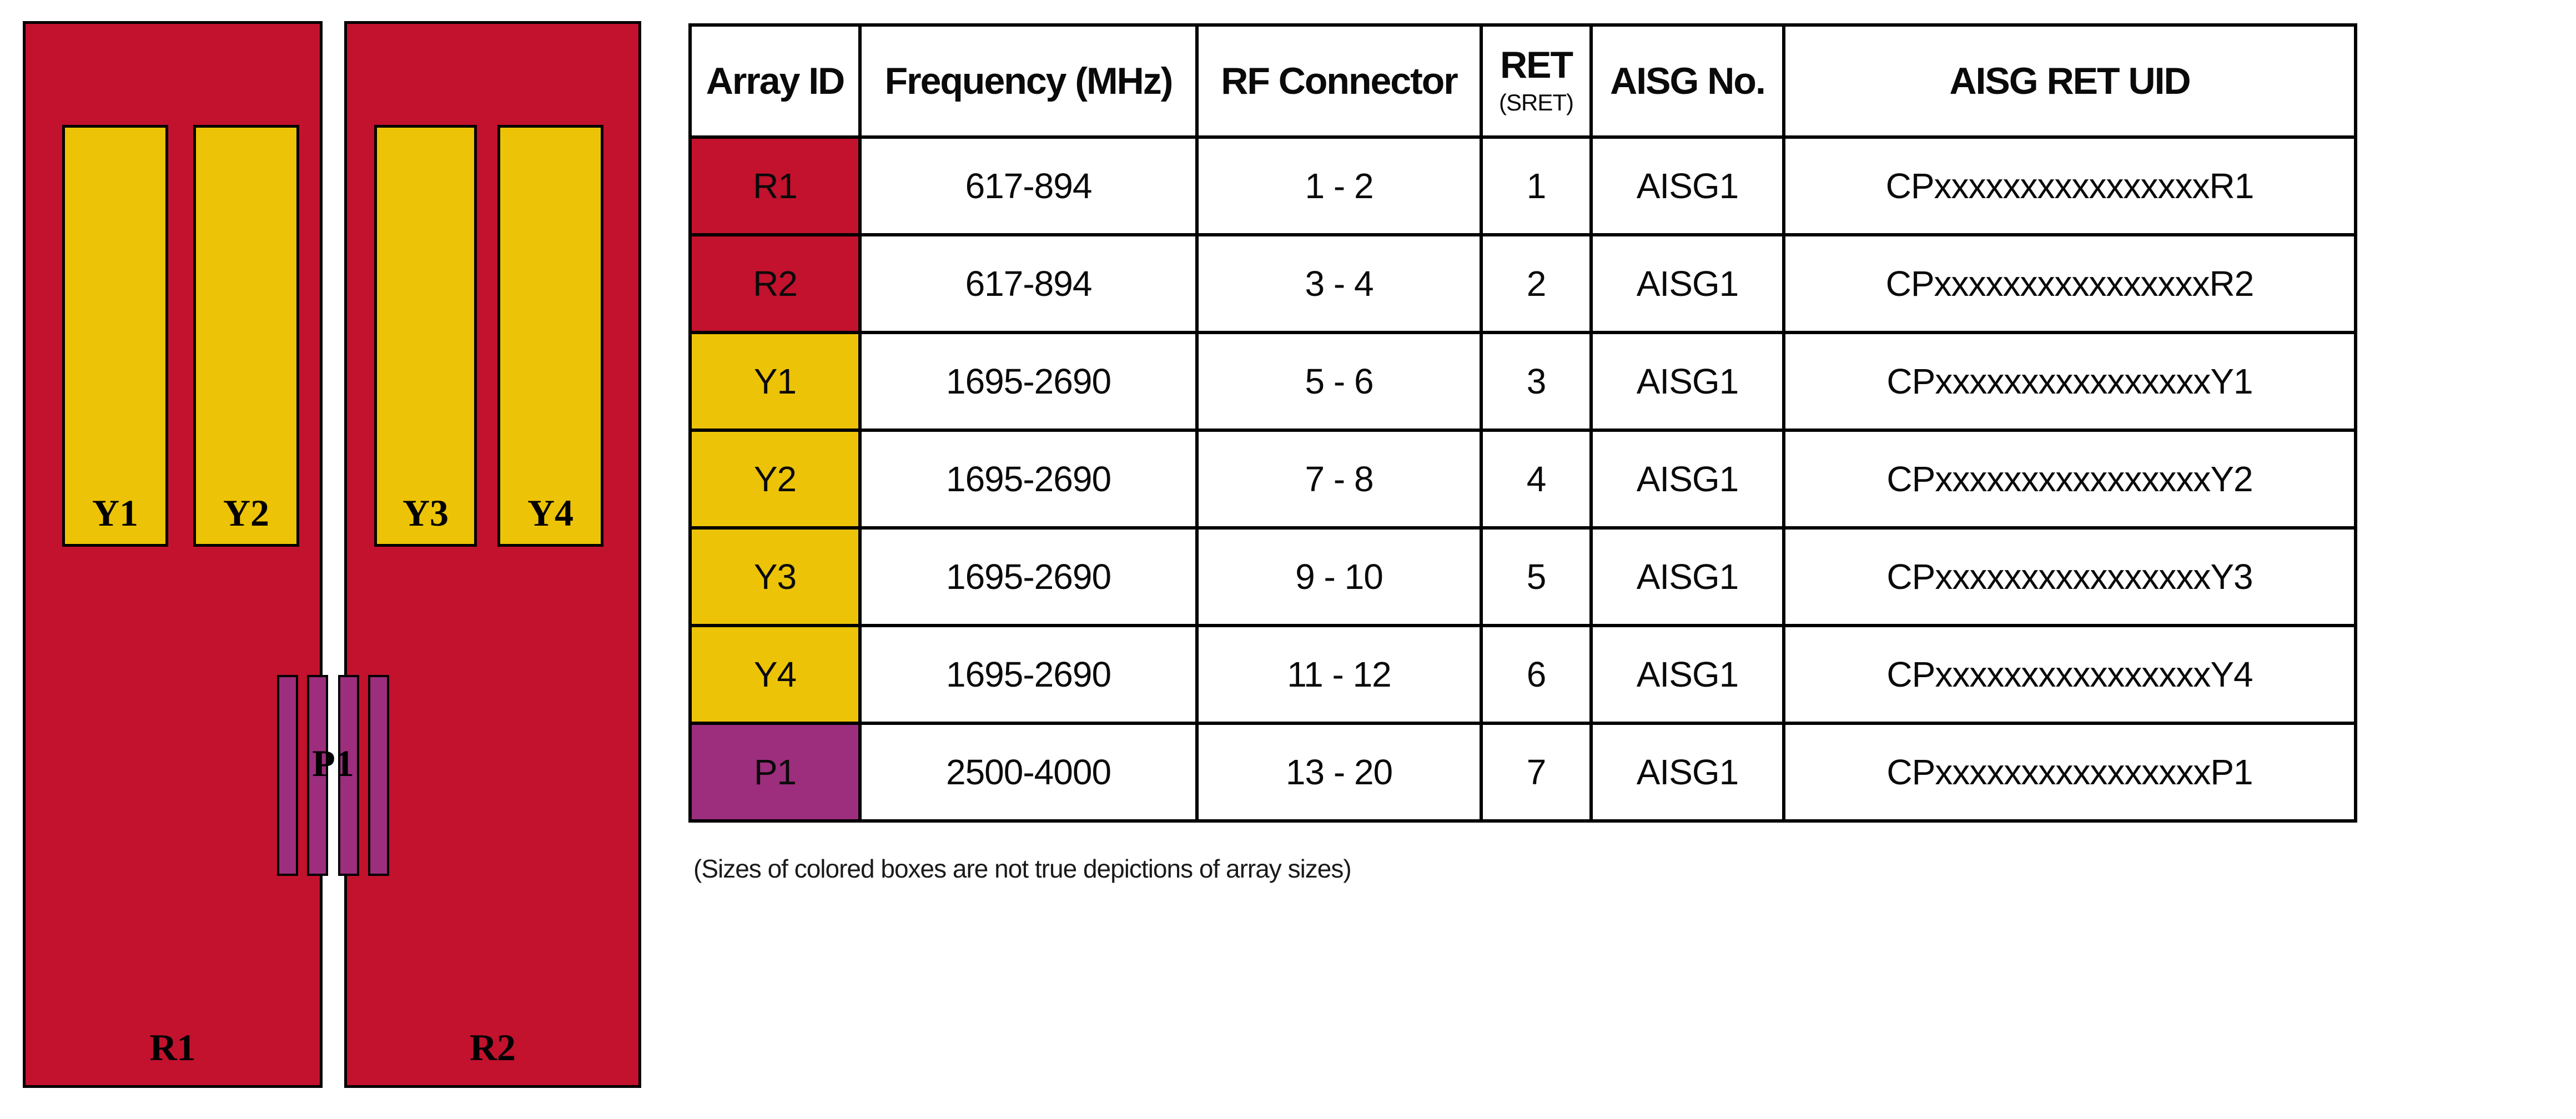  Describe the element at coordinates (550, 513) in the screenshot. I see `array-label-y4: Y4` at that location.